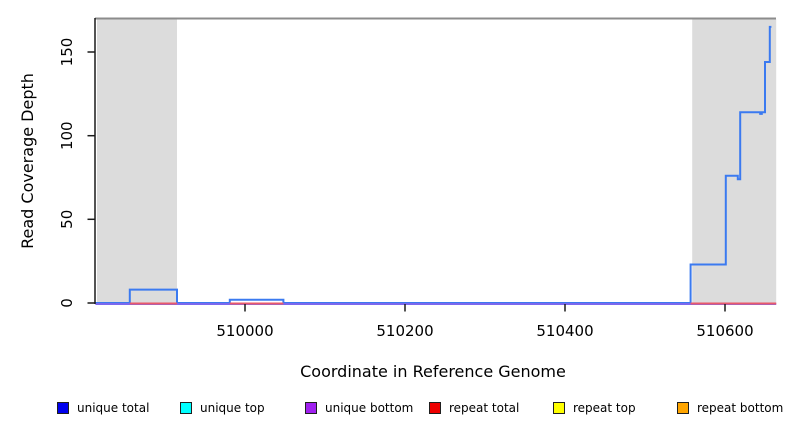 Image resolution: width=792 pixels, height=432 pixels. I want to click on x-tick-label: 510400, so click(564, 331).